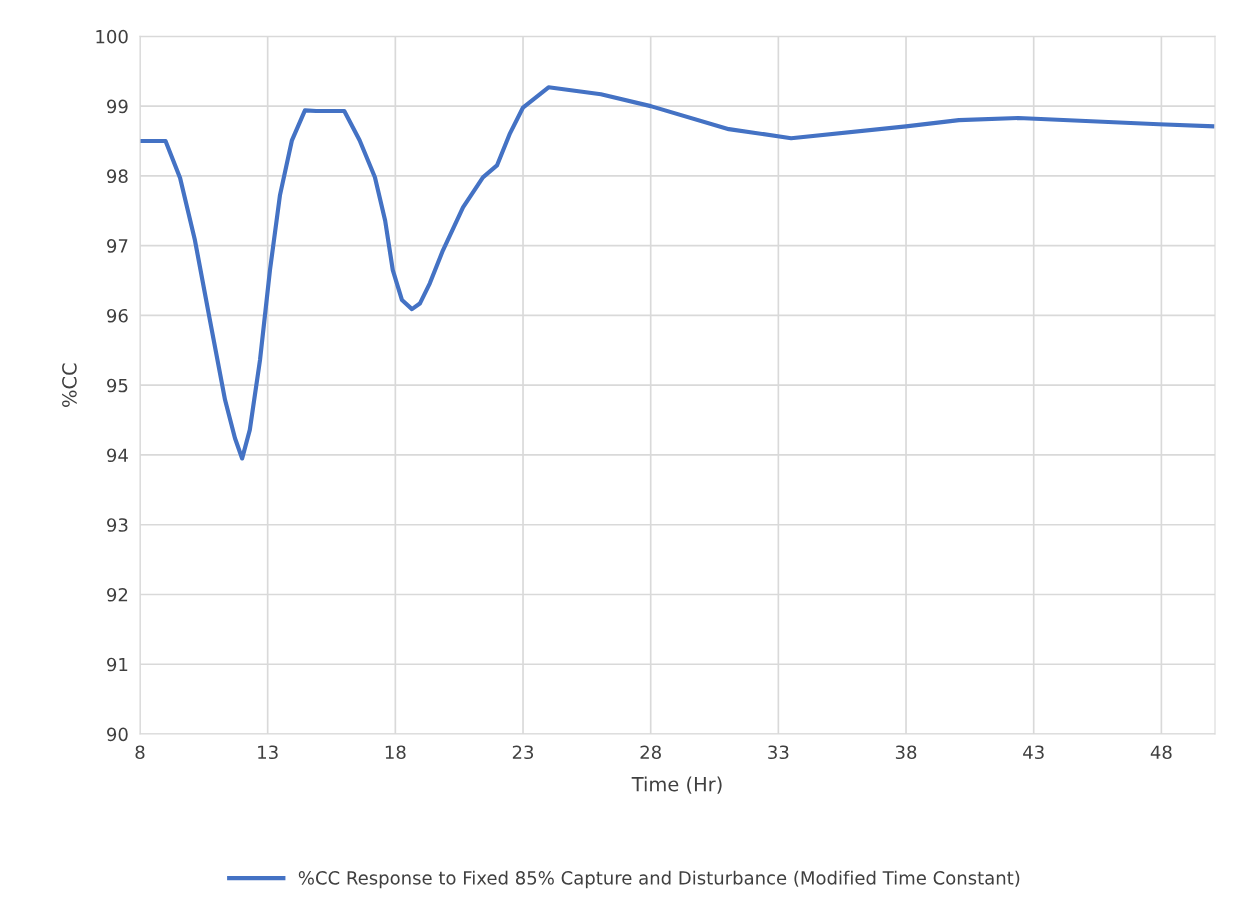 The width and height of the screenshot is (1250, 909). I want to click on x-tick-label: 43, so click(1033, 752).